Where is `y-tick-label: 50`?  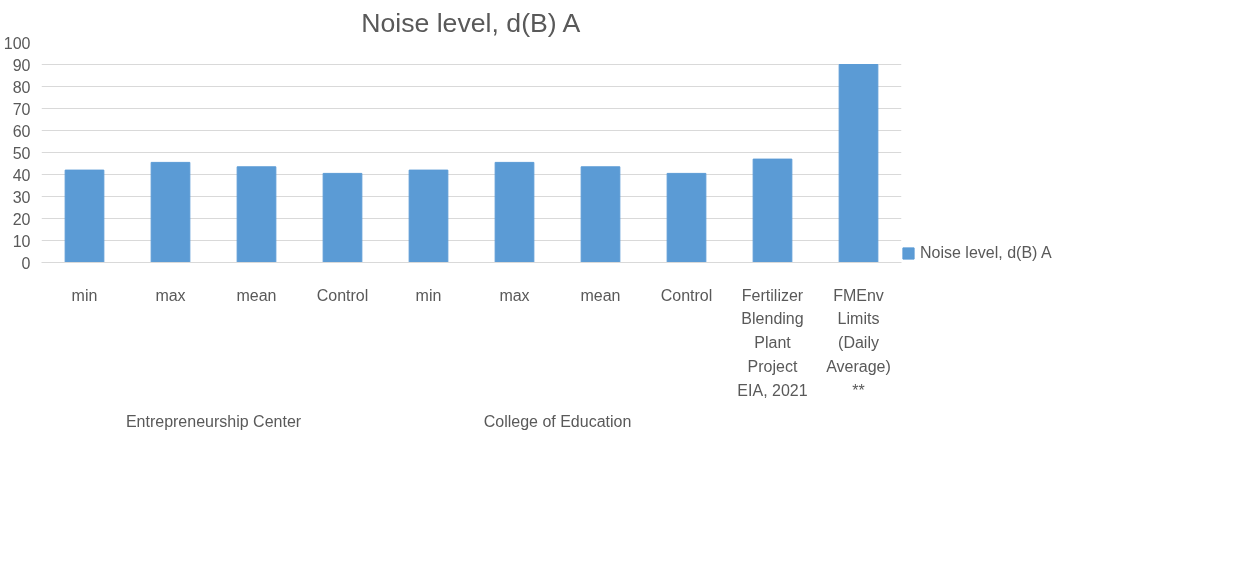 y-tick-label: 50 is located at coordinates (21, 153).